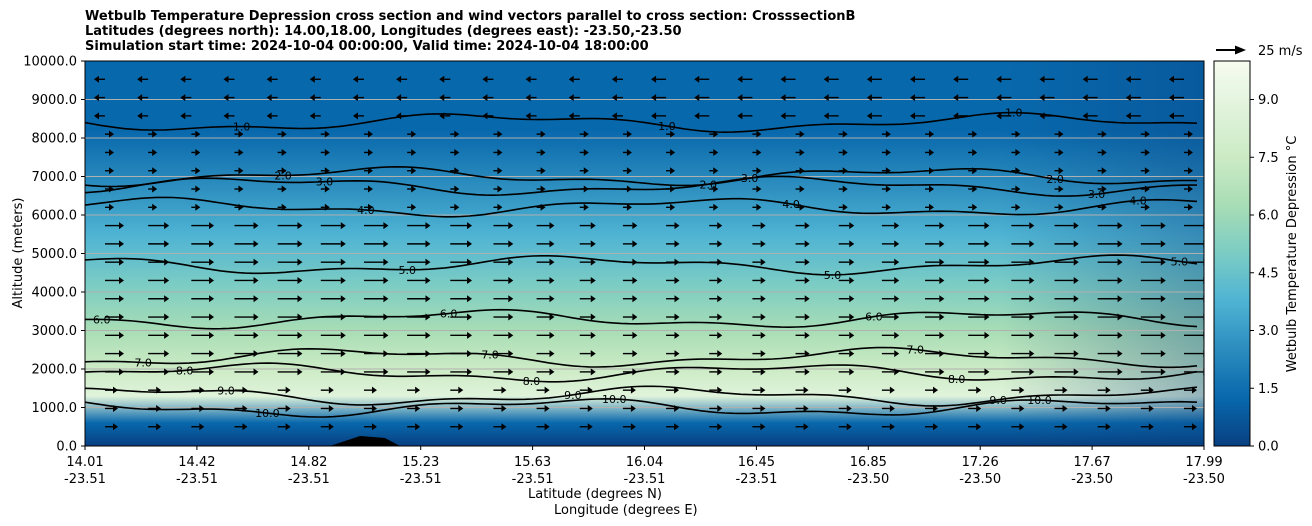 The image size is (1312, 526). I want to click on y-tick-label: 5000.0, so click(55, 254).